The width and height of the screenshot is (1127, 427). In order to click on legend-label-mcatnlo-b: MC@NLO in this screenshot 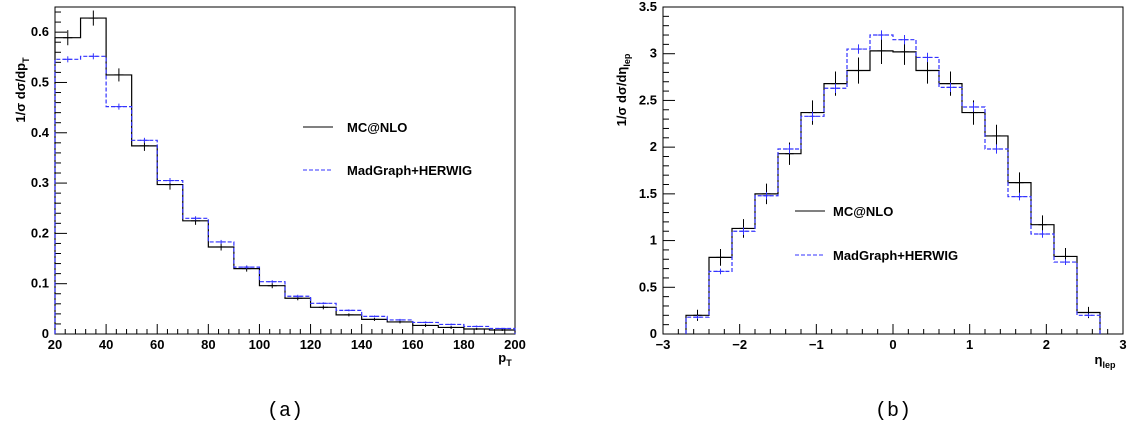, I will do `click(863, 211)`.